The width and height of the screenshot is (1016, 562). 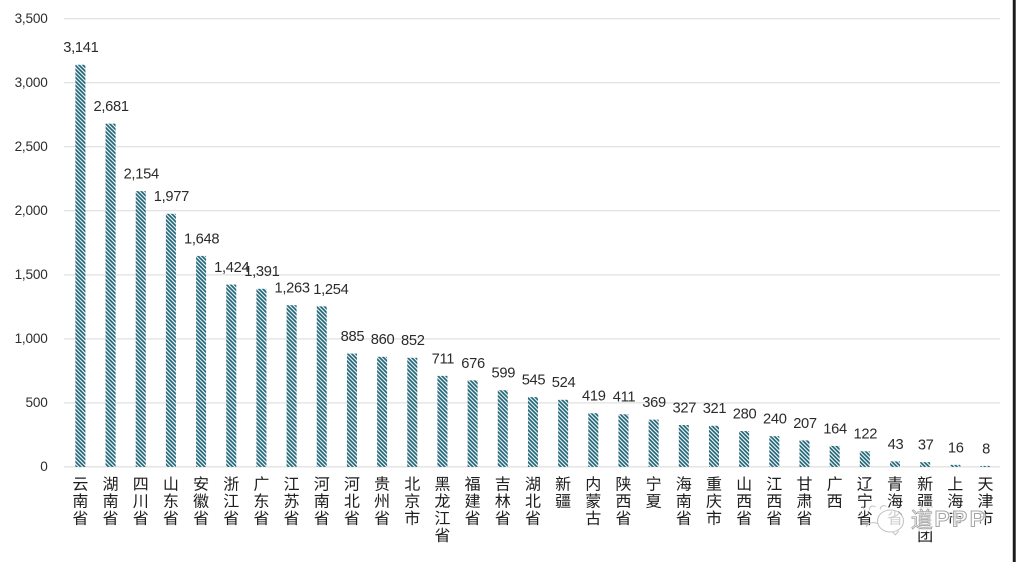 I want to click on svg-text: PPP, so click(x=961, y=518).